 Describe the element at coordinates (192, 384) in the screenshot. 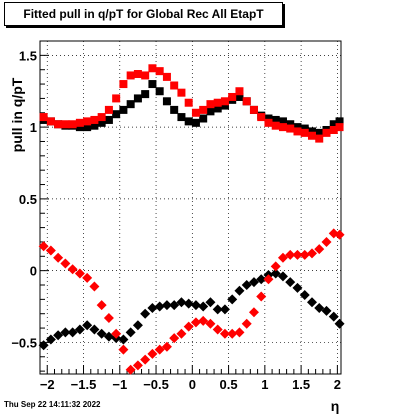

I see `x-tick-label: 0` at that location.